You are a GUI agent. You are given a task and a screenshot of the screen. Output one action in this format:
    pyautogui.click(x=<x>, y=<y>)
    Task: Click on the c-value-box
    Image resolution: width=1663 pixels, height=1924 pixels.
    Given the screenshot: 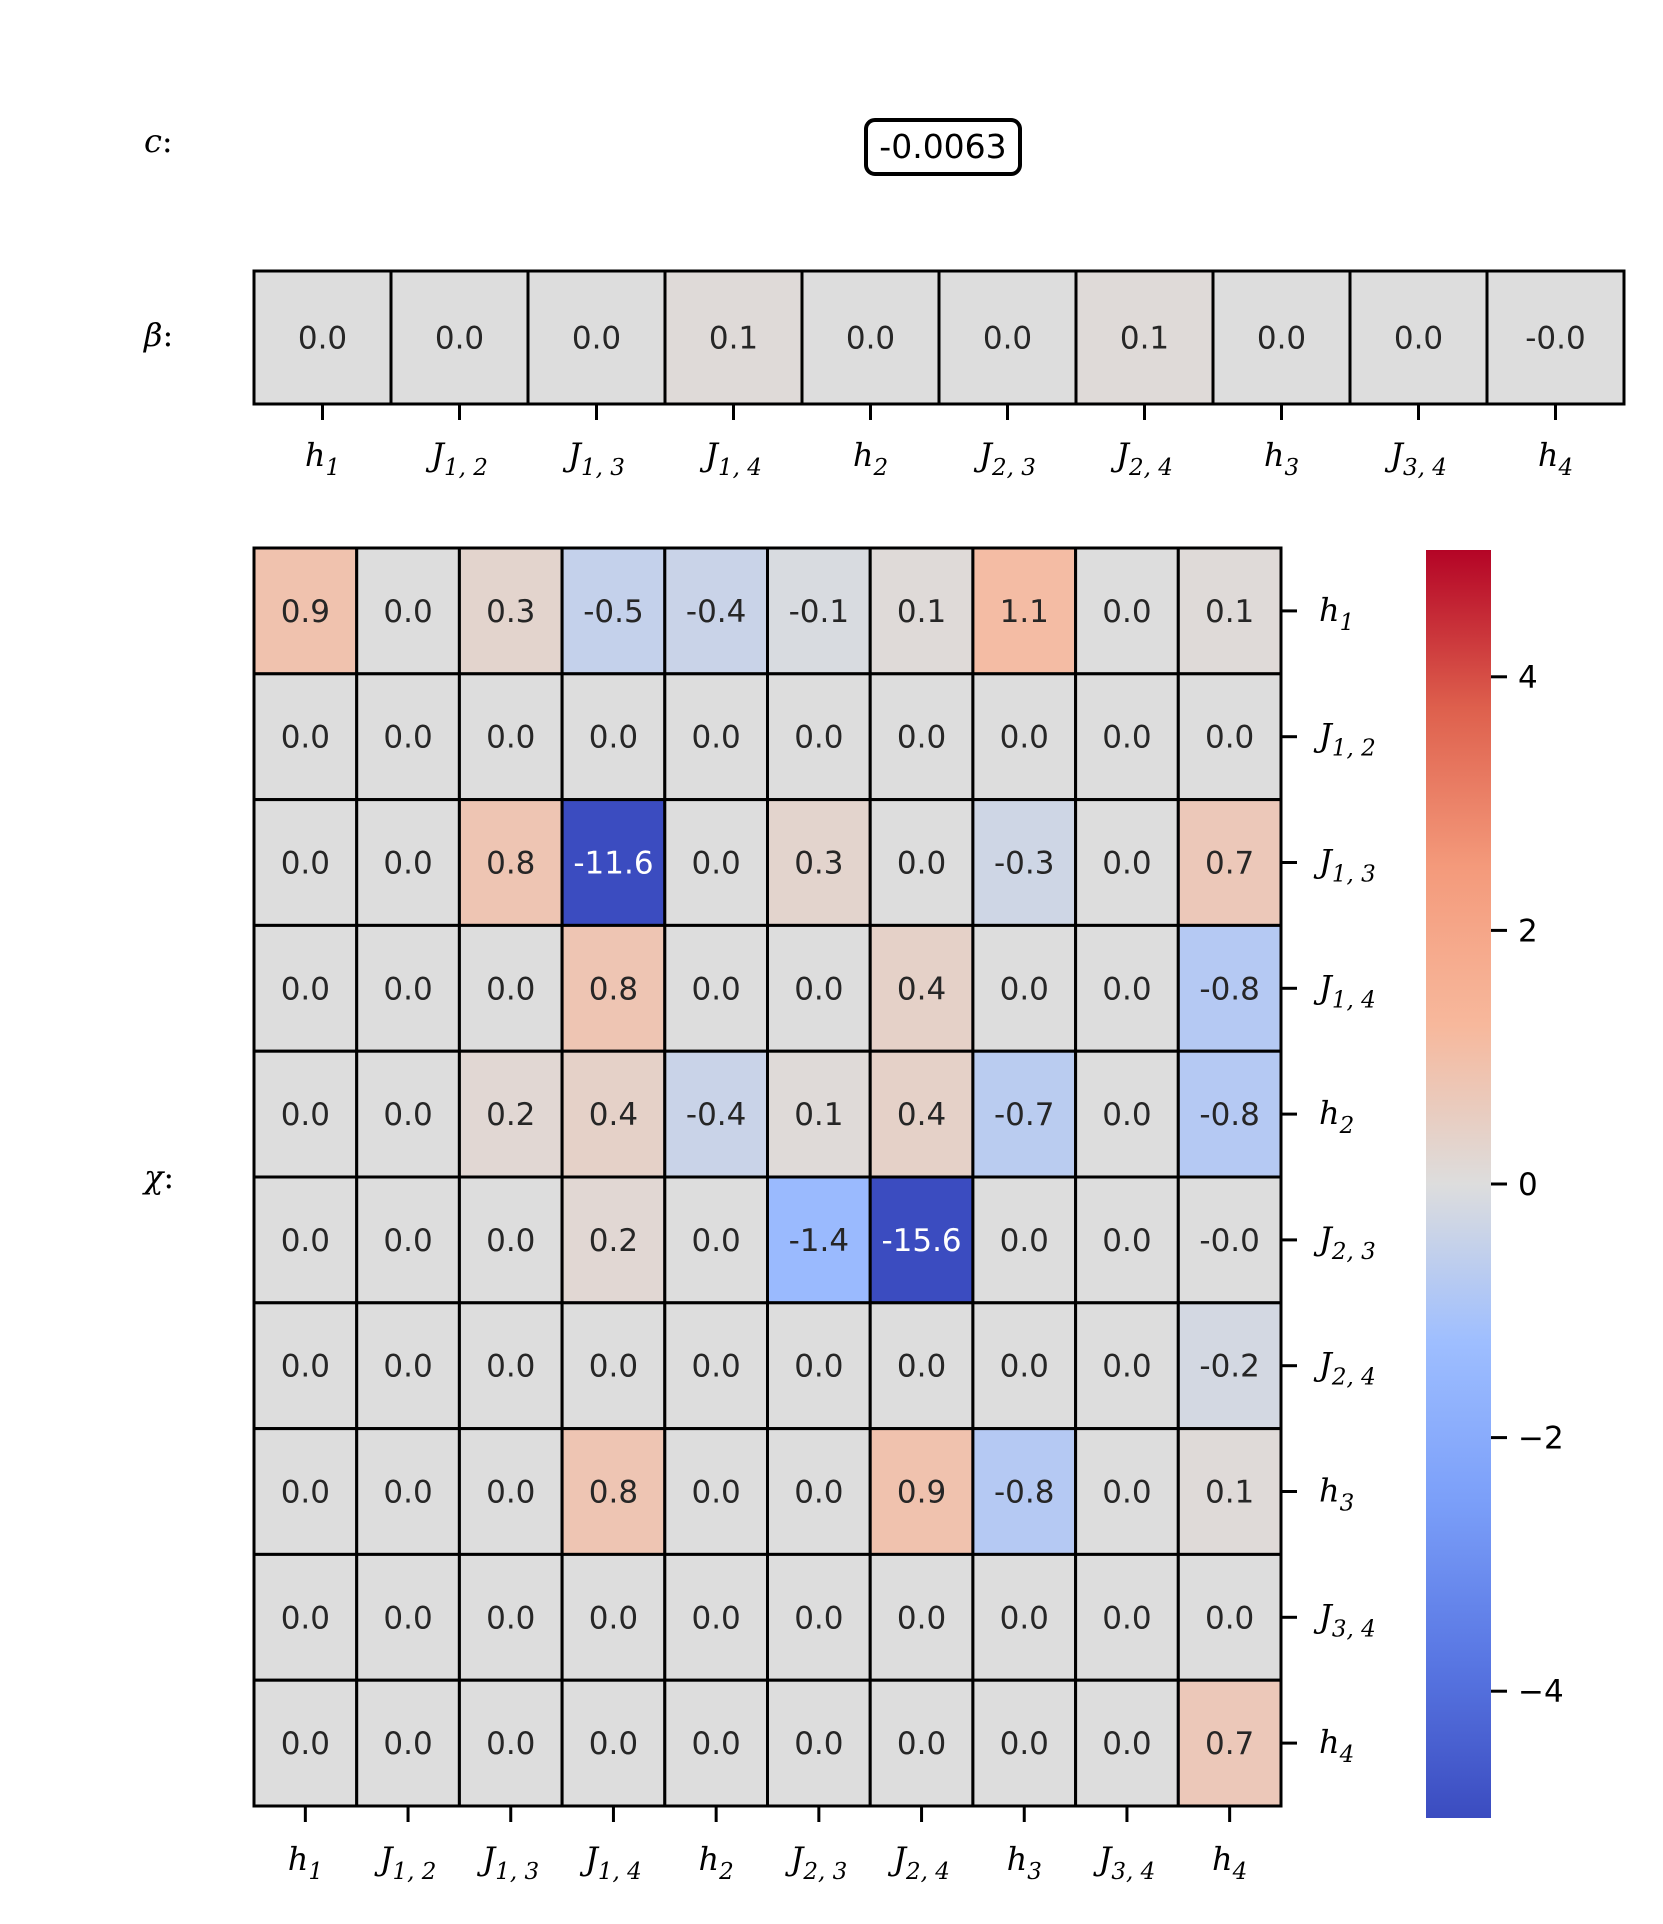 What is the action you would take?
    pyautogui.click(x=943, y=147)
    